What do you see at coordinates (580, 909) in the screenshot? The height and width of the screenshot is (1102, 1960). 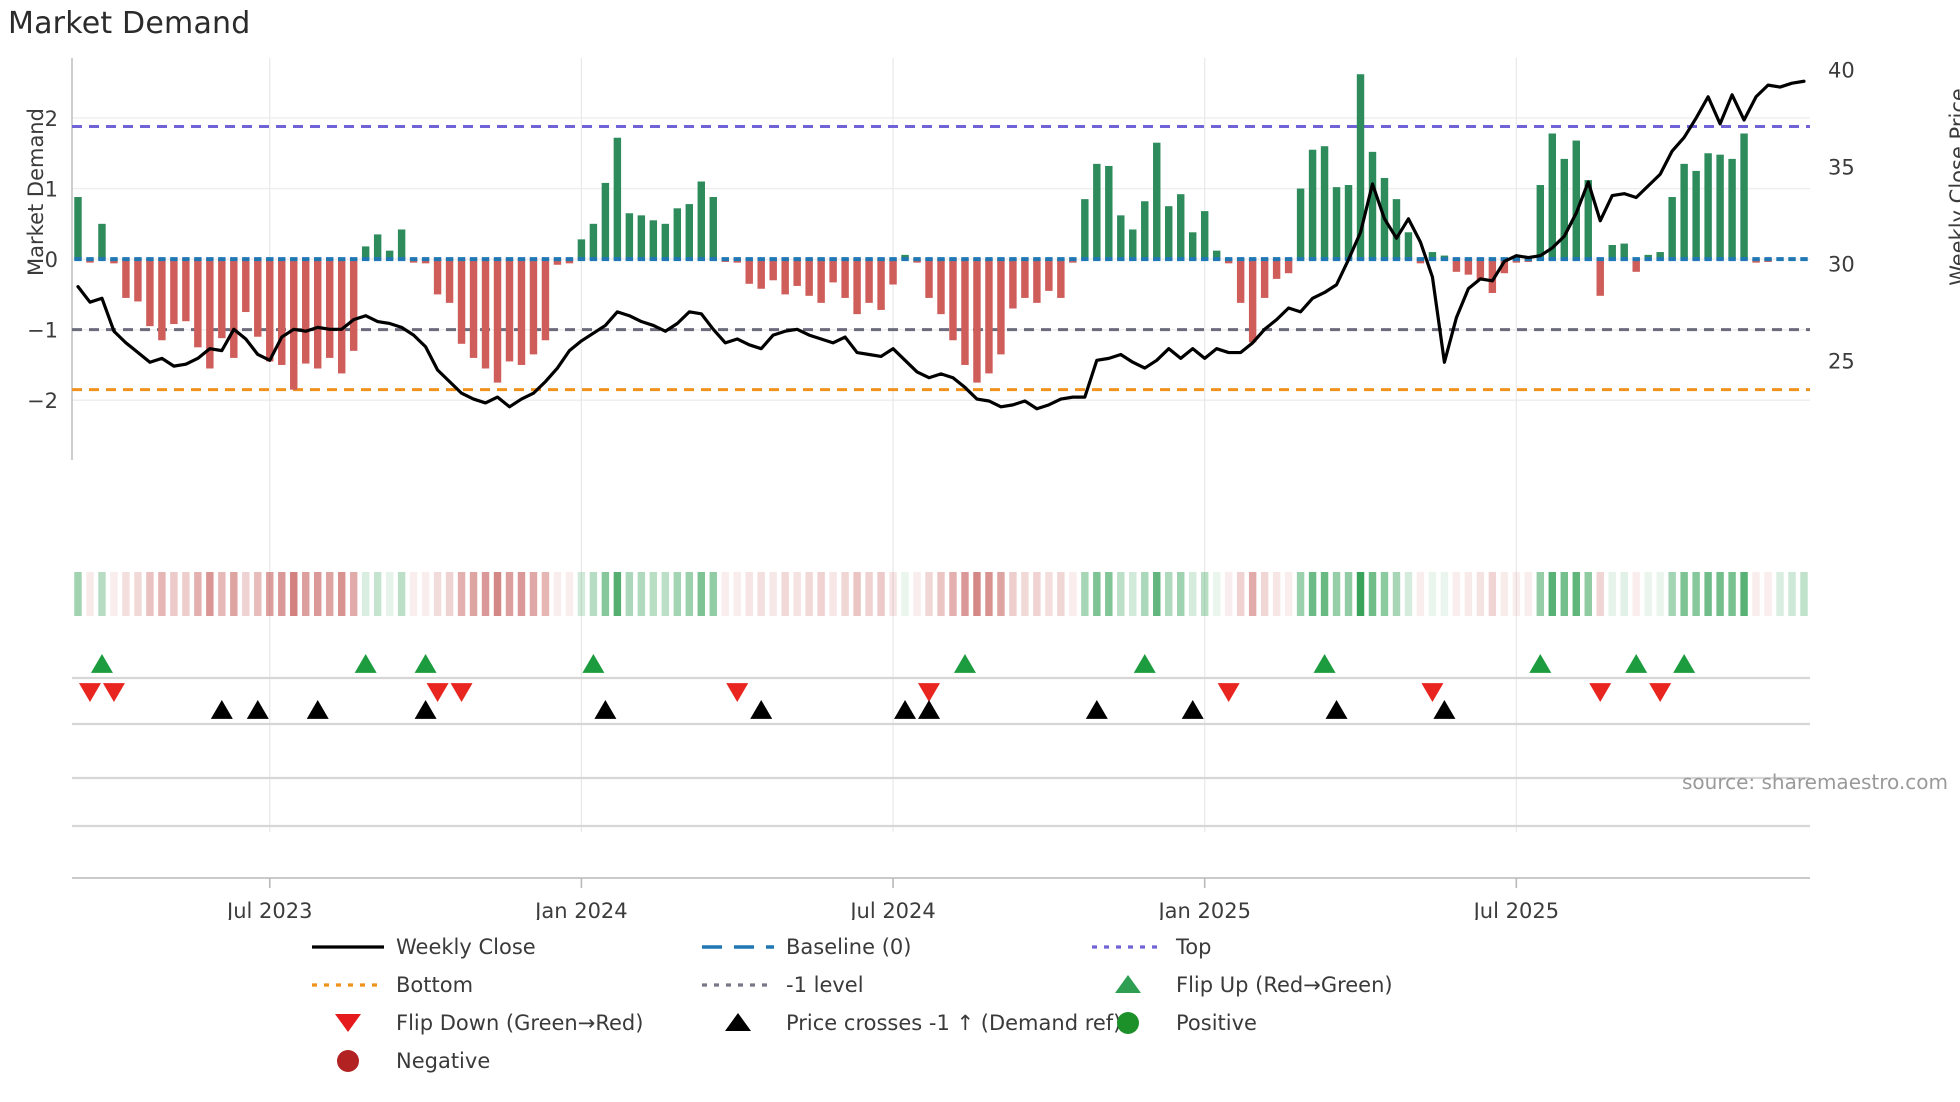 I see `x-tick-label: Jan 2024` at bounding box center [580, 909].